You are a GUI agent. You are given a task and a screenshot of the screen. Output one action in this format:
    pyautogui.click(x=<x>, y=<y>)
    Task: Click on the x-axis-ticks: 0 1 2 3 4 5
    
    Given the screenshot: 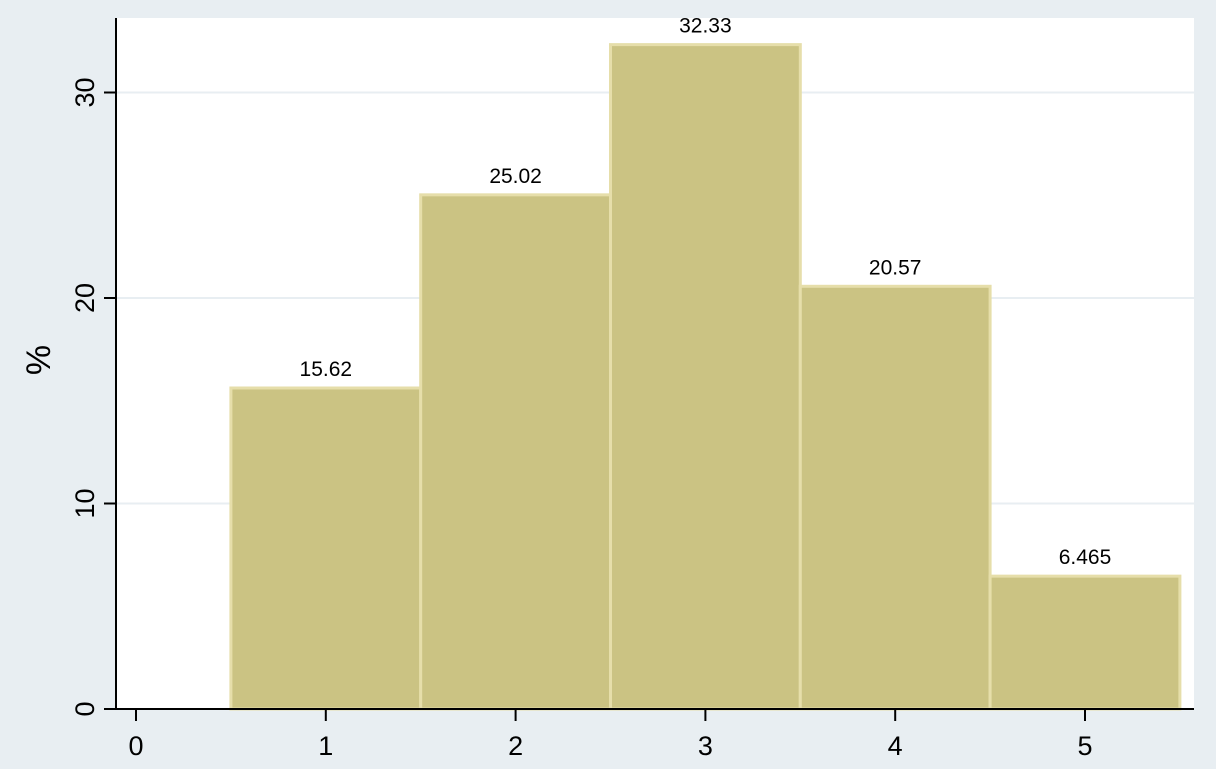 What is the action you would take?
    pyautogui.click(x=610, y=735)
    